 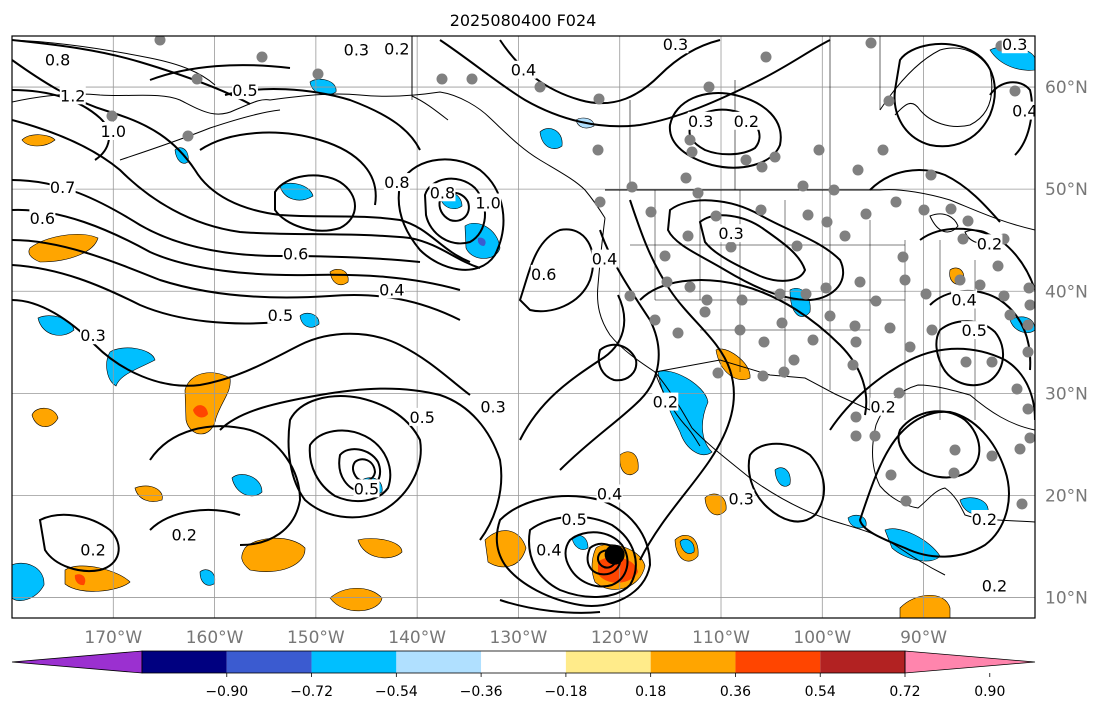 What do you see at coordinates (316, 638) in the screenshot?
I see `longitude-label: 150°W` at bounding box center [316, 638].